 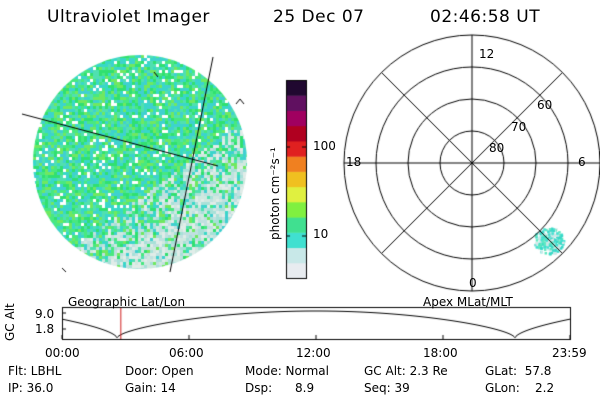 I want to click on gc-ytick-9: 9.0, so click(x=45, y=314).